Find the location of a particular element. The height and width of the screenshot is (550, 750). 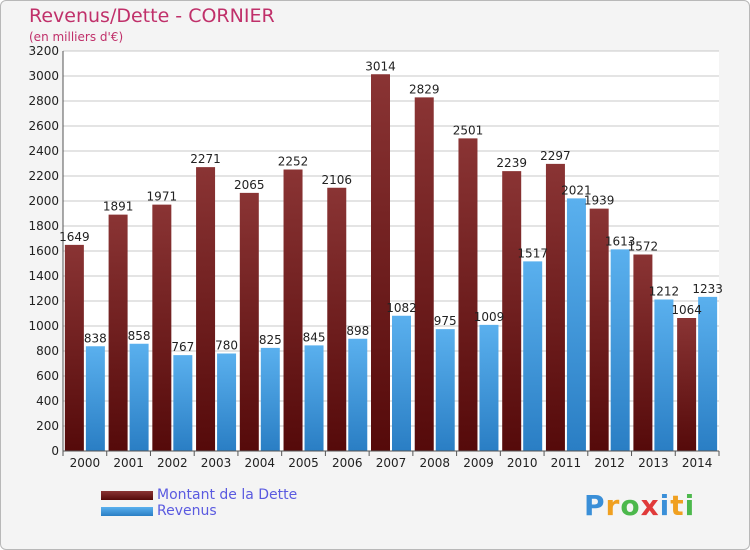

value-label-revenue: 1517 is located at coordinates (532, 253).